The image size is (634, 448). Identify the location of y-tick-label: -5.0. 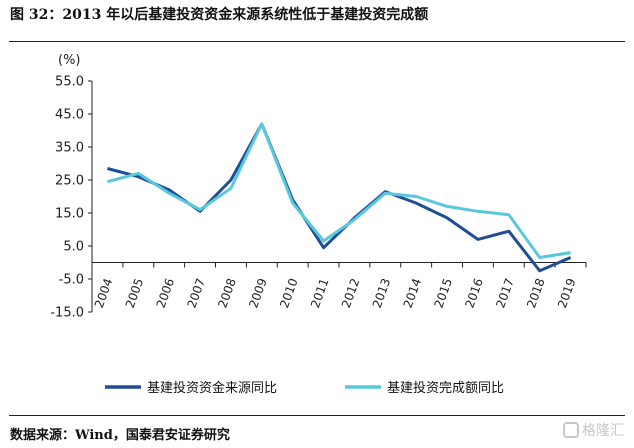
(71, 280).